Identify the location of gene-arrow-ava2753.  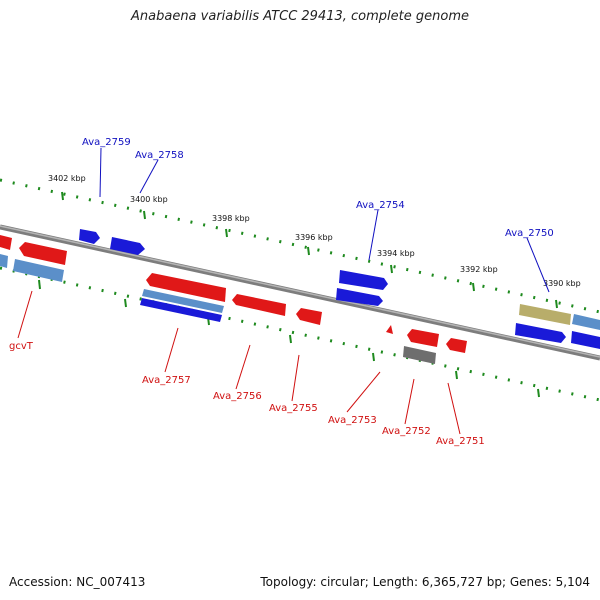
(389, 329).